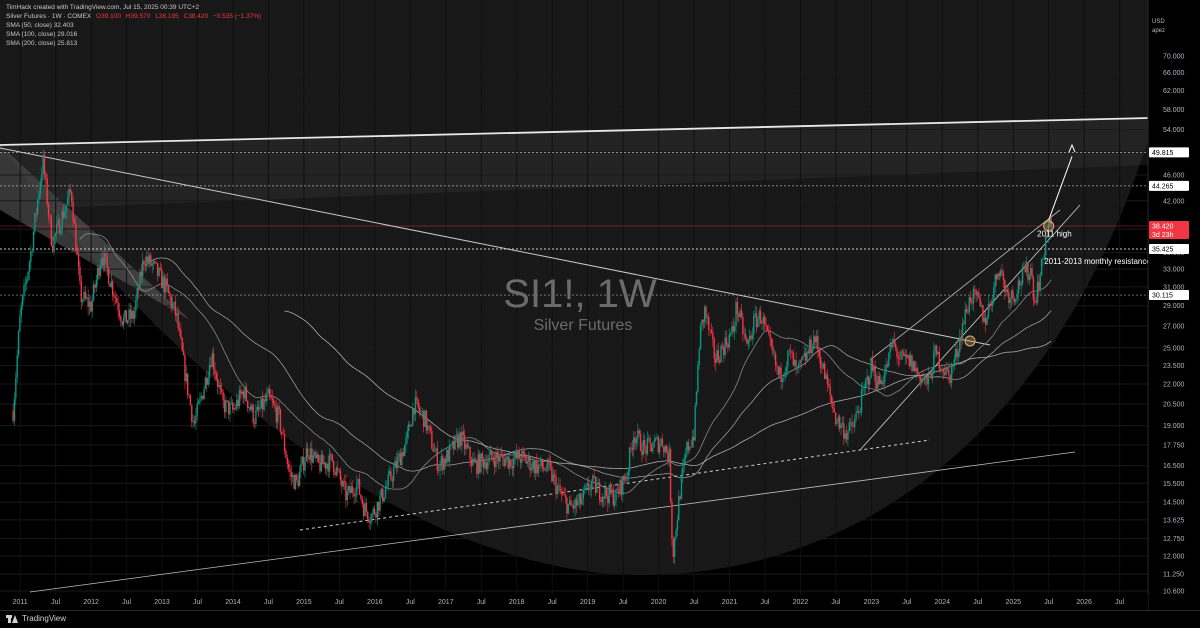  I want to click on channel-lower-line, so click(970, 327).